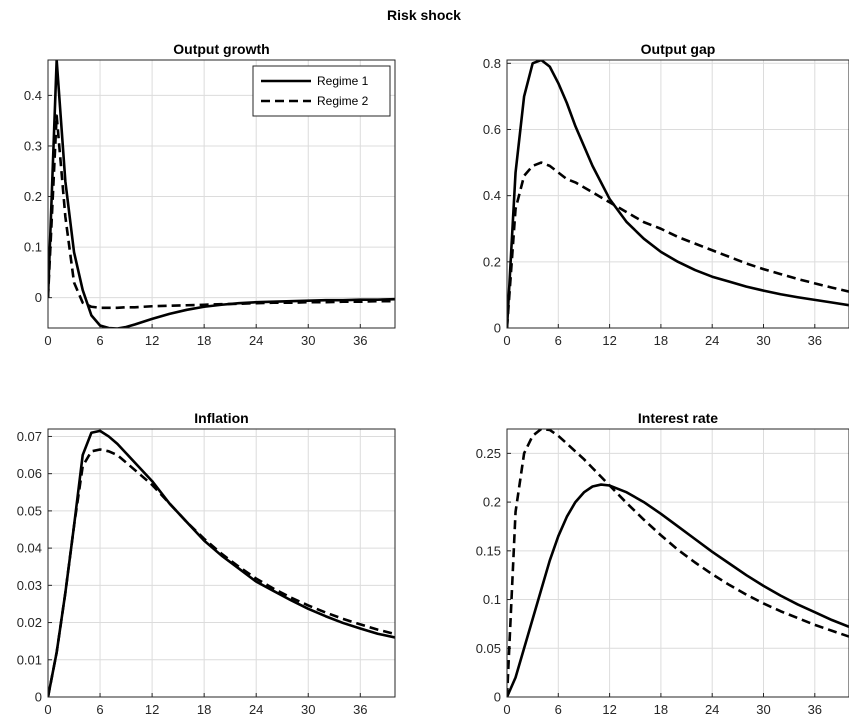 The width and height of the screenshot is (849, 726). I want to click on output-growth-ytick-label: 0.3, so click(33, 145).